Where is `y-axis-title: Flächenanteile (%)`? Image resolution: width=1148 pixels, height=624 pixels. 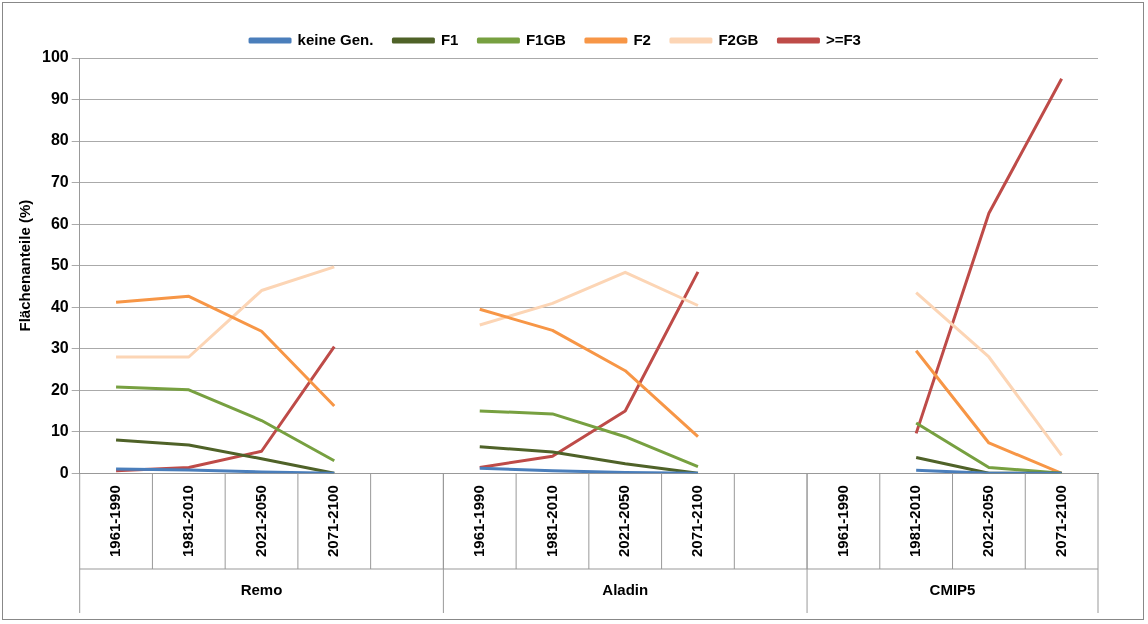 y-axis-title: Flächenanteile (%) is located at coordinates (25, 265).